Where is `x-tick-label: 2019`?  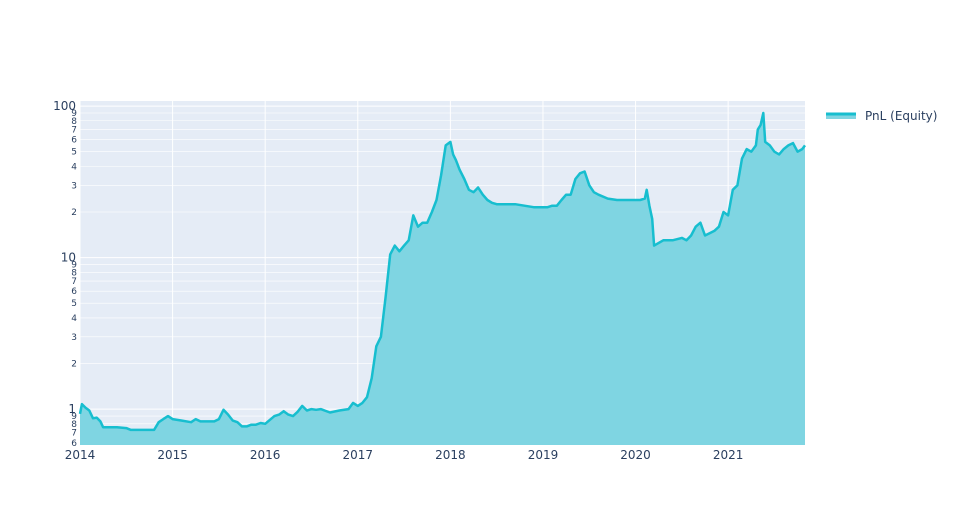
x-tick-label: 2019 is located at coordinates (543, 455).